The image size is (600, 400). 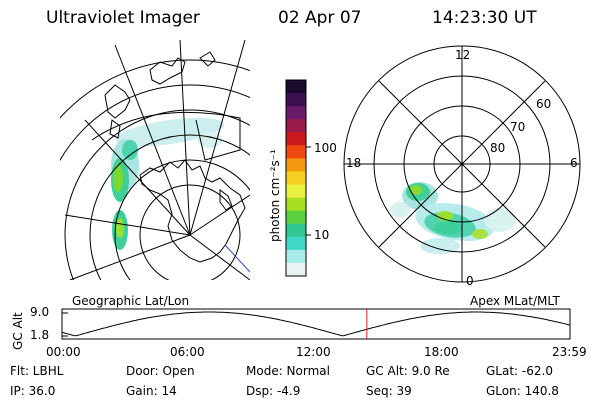 What do you see at coordinates (313, 352) in the screenshot?
I see `altitude-xtick-1200: 12:00` at bounding box center [313, 352].